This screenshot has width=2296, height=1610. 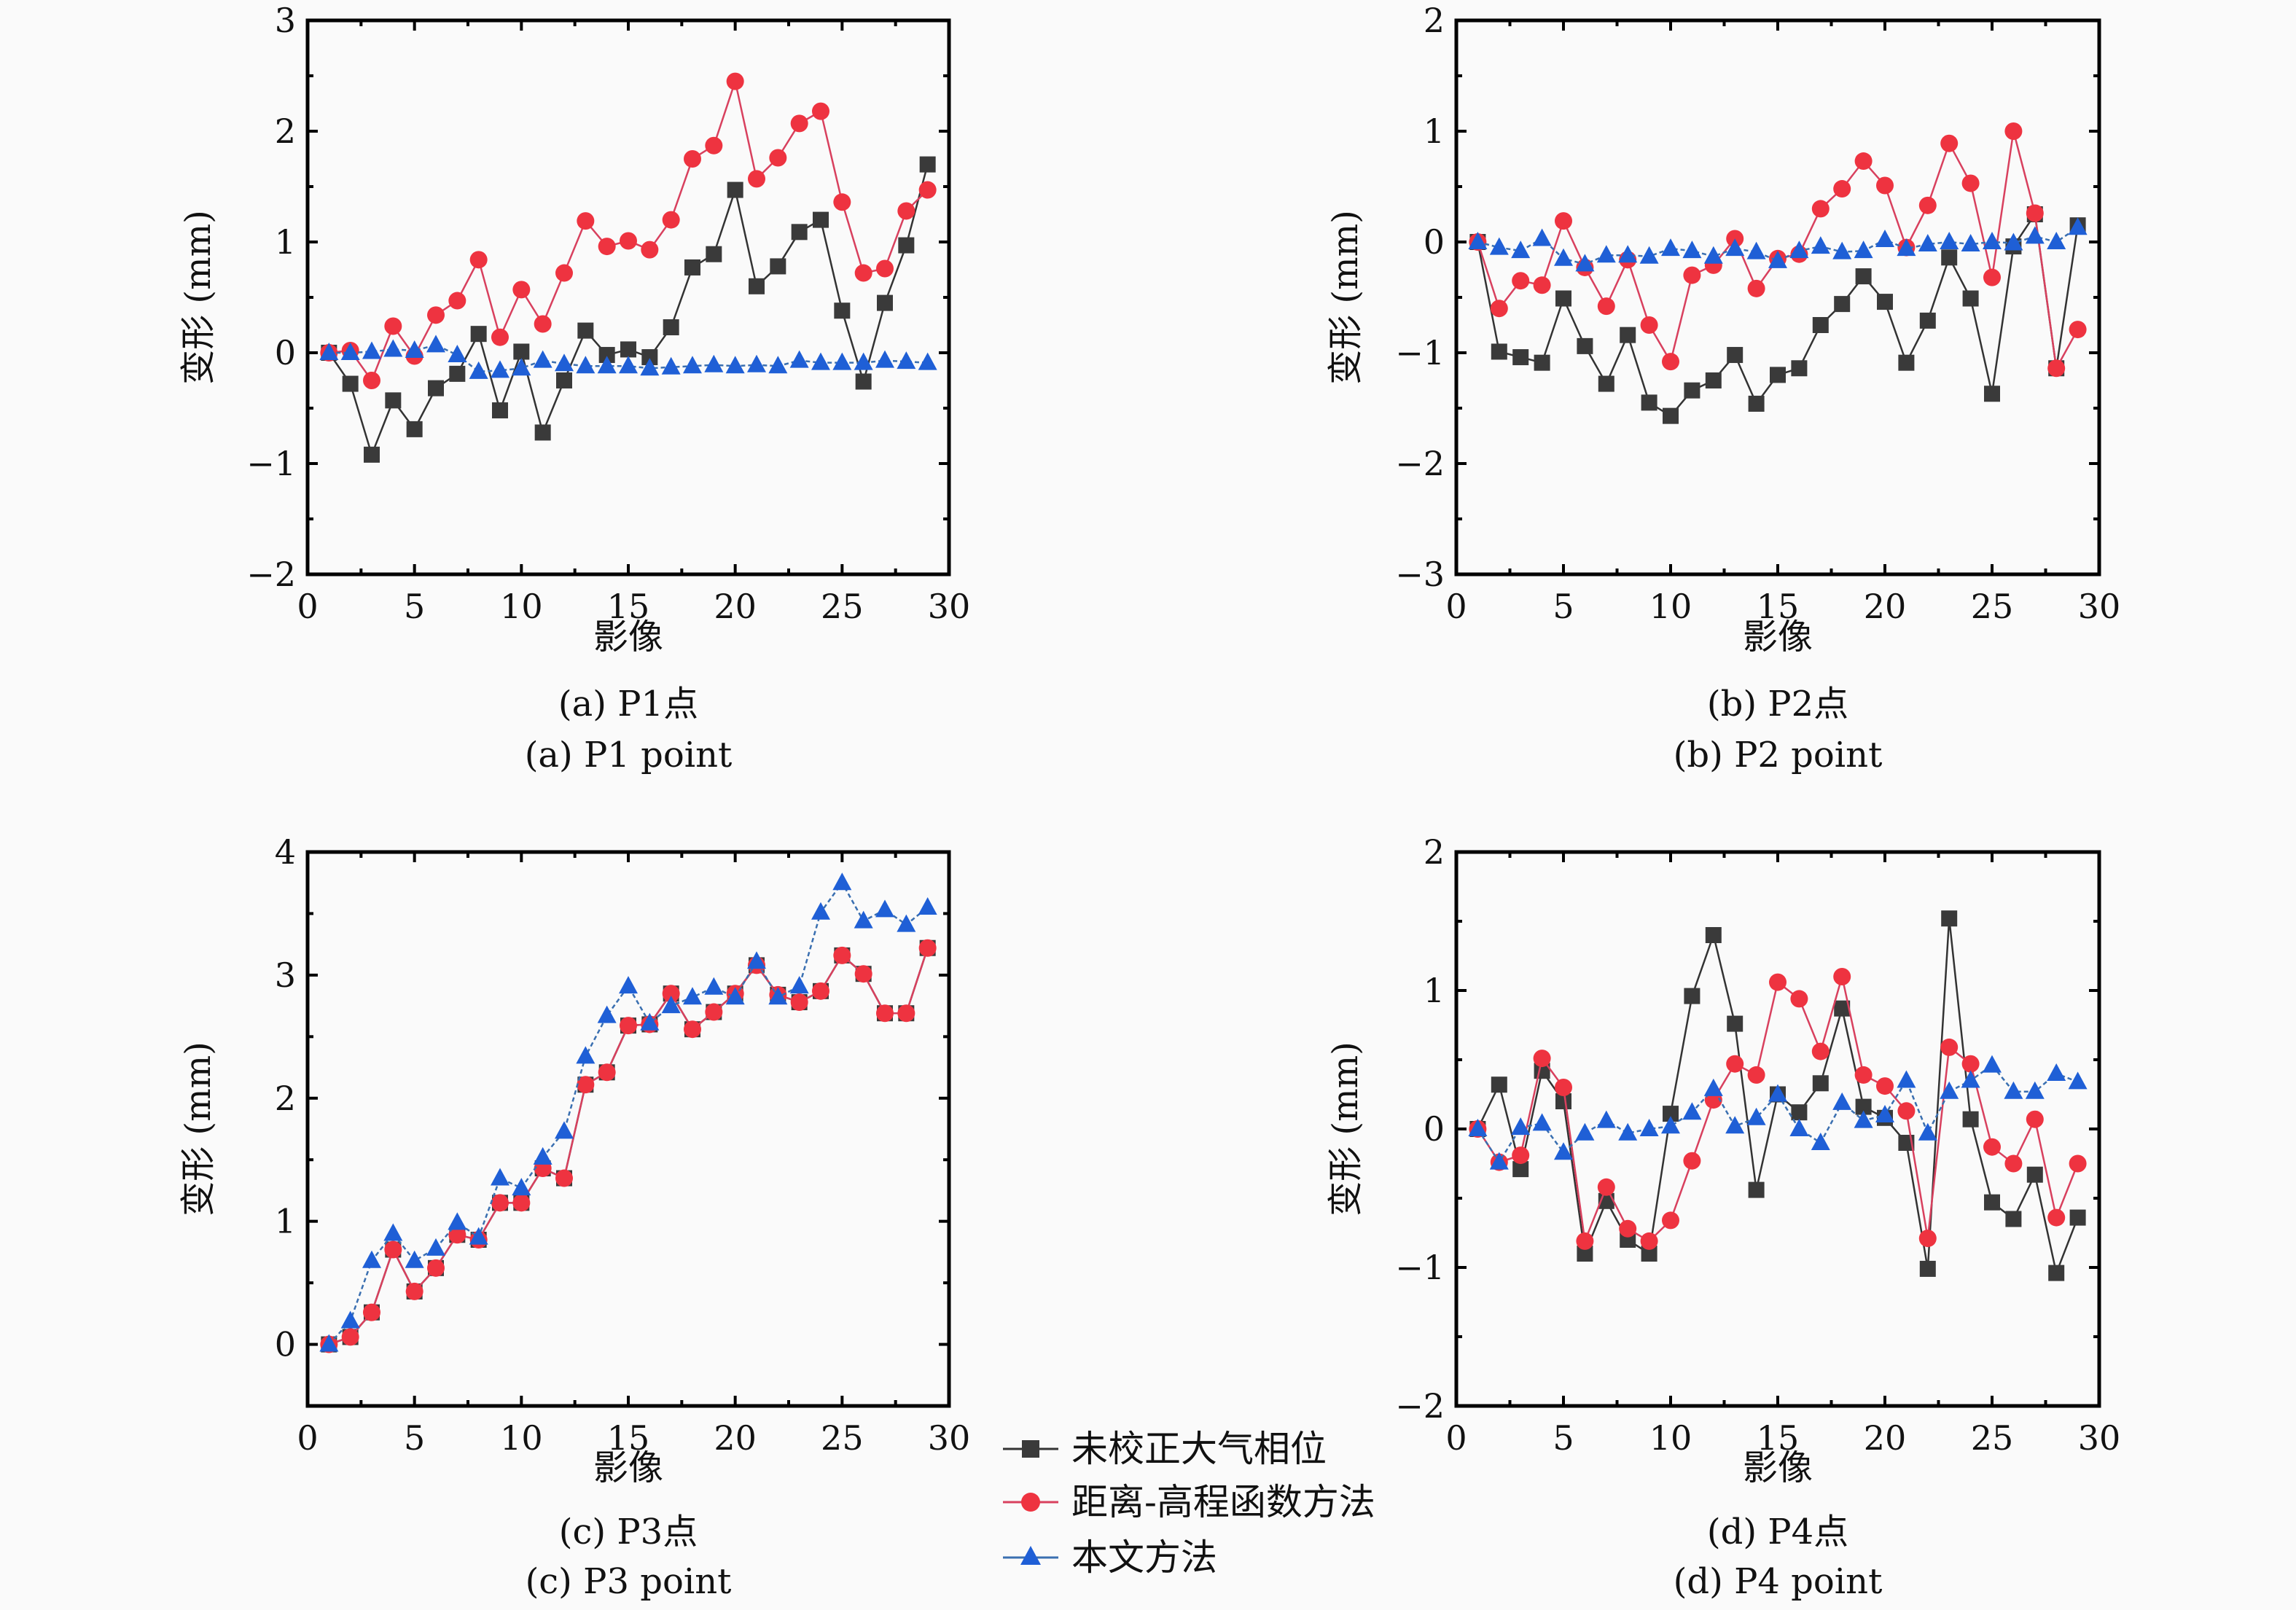 What do you see at coordinates (1779, 1581) in the screenshot?
I see `caption-en: (d) P4 point` at bounding box center [1779, 1581].